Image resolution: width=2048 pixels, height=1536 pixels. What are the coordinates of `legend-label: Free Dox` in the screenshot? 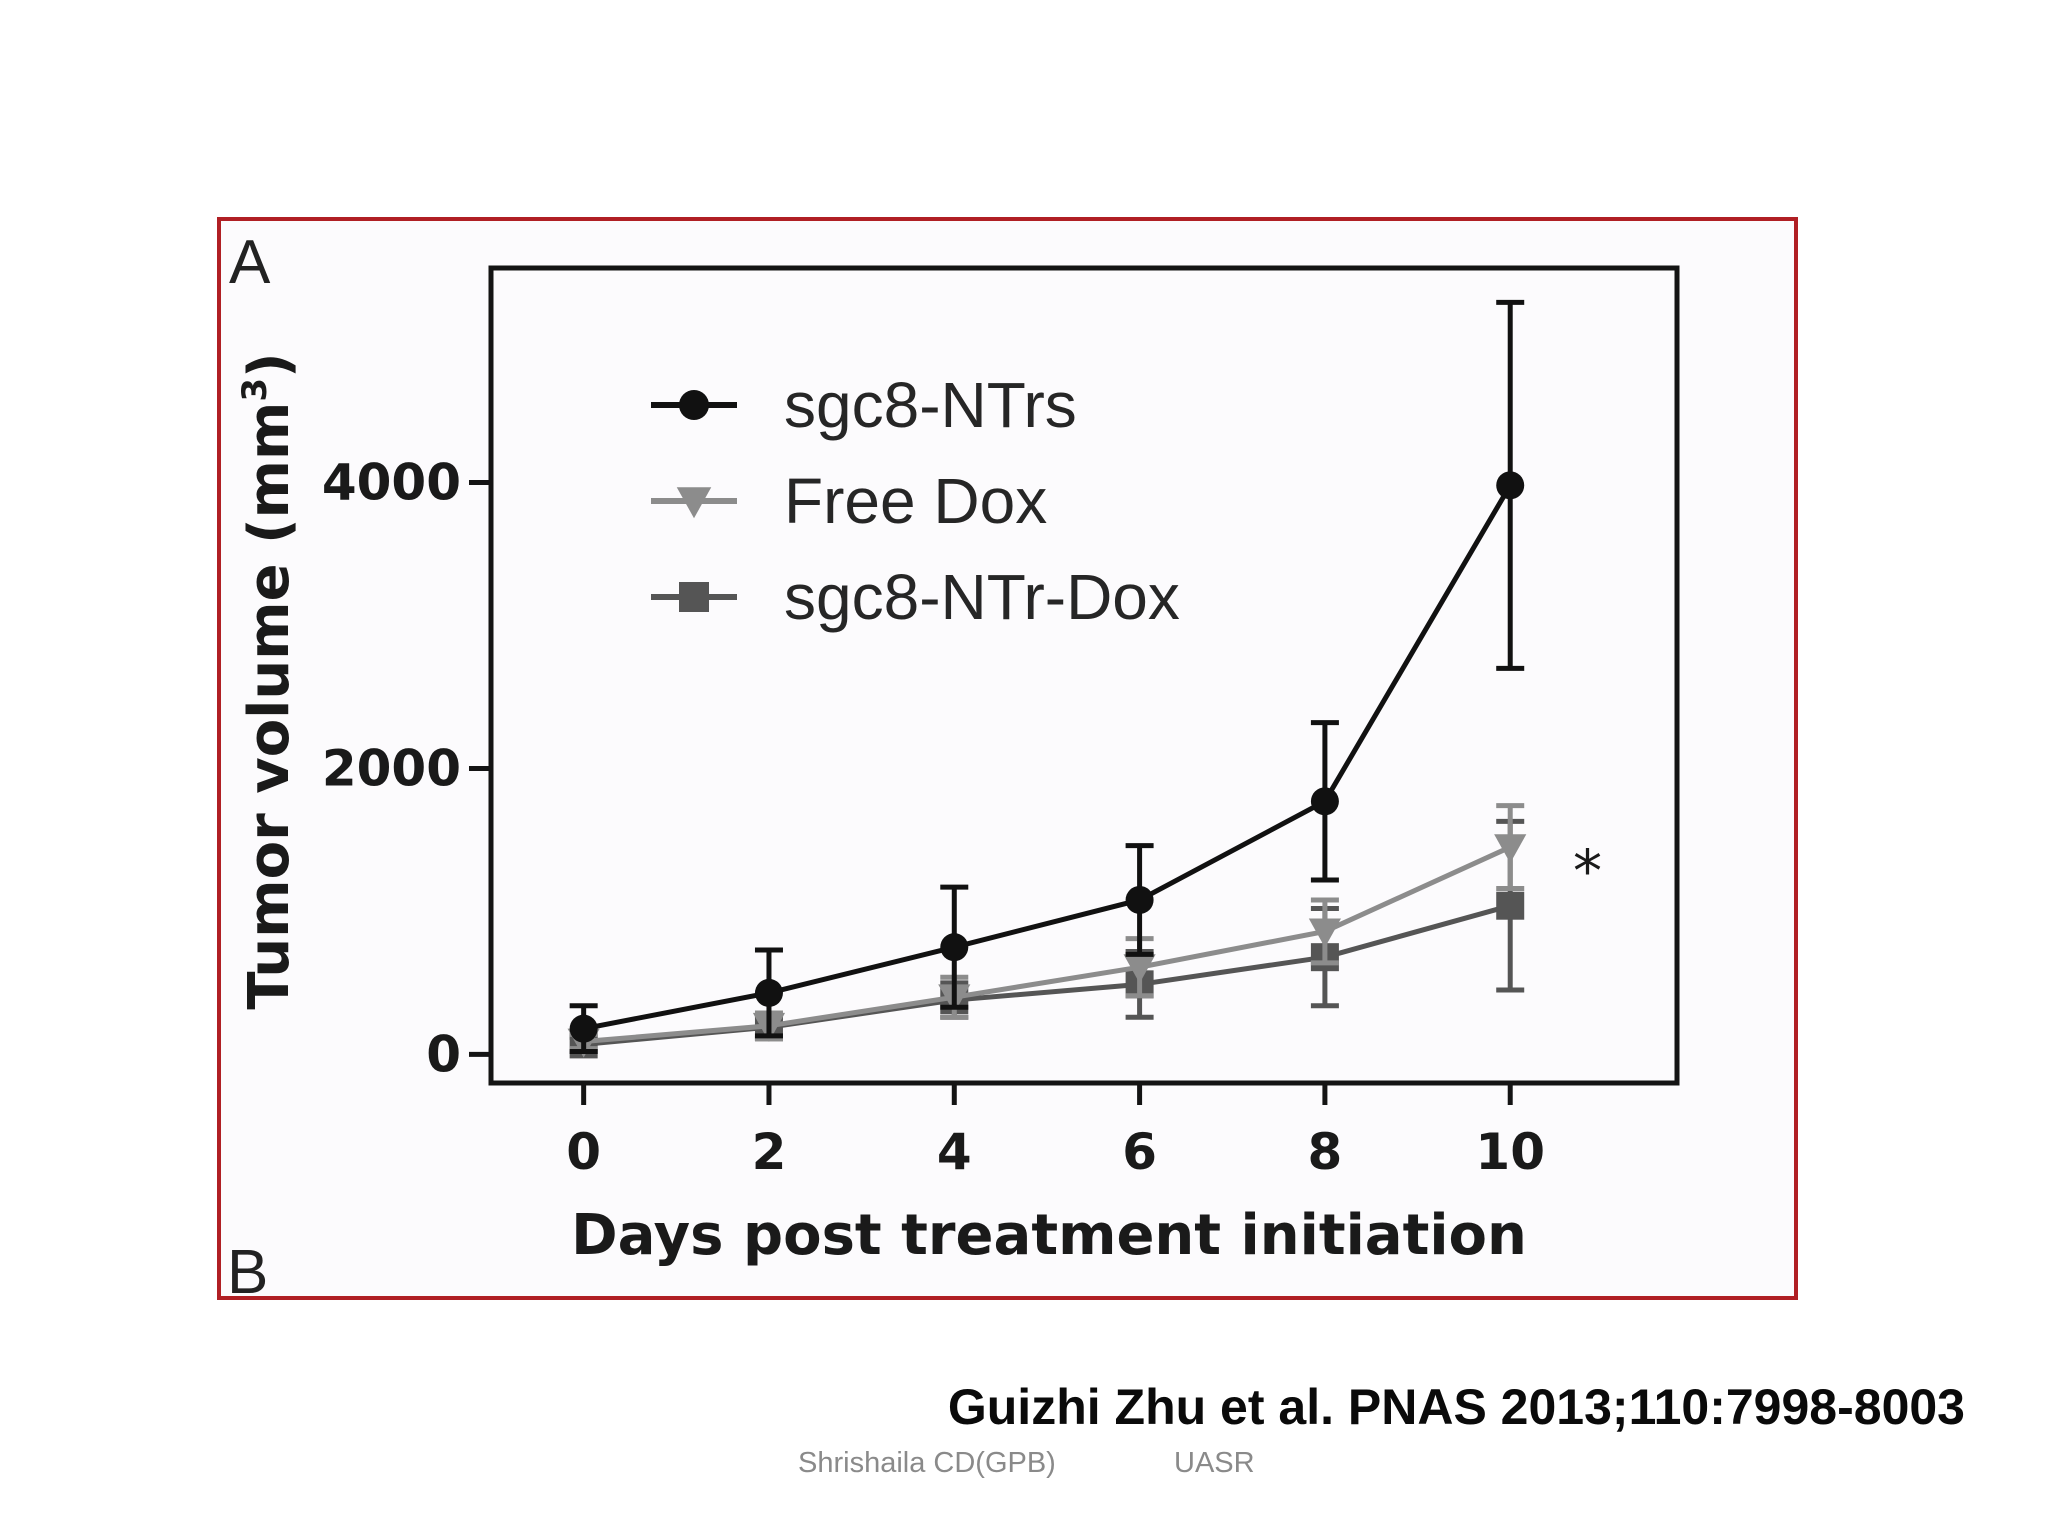 It's located at (915, 501).